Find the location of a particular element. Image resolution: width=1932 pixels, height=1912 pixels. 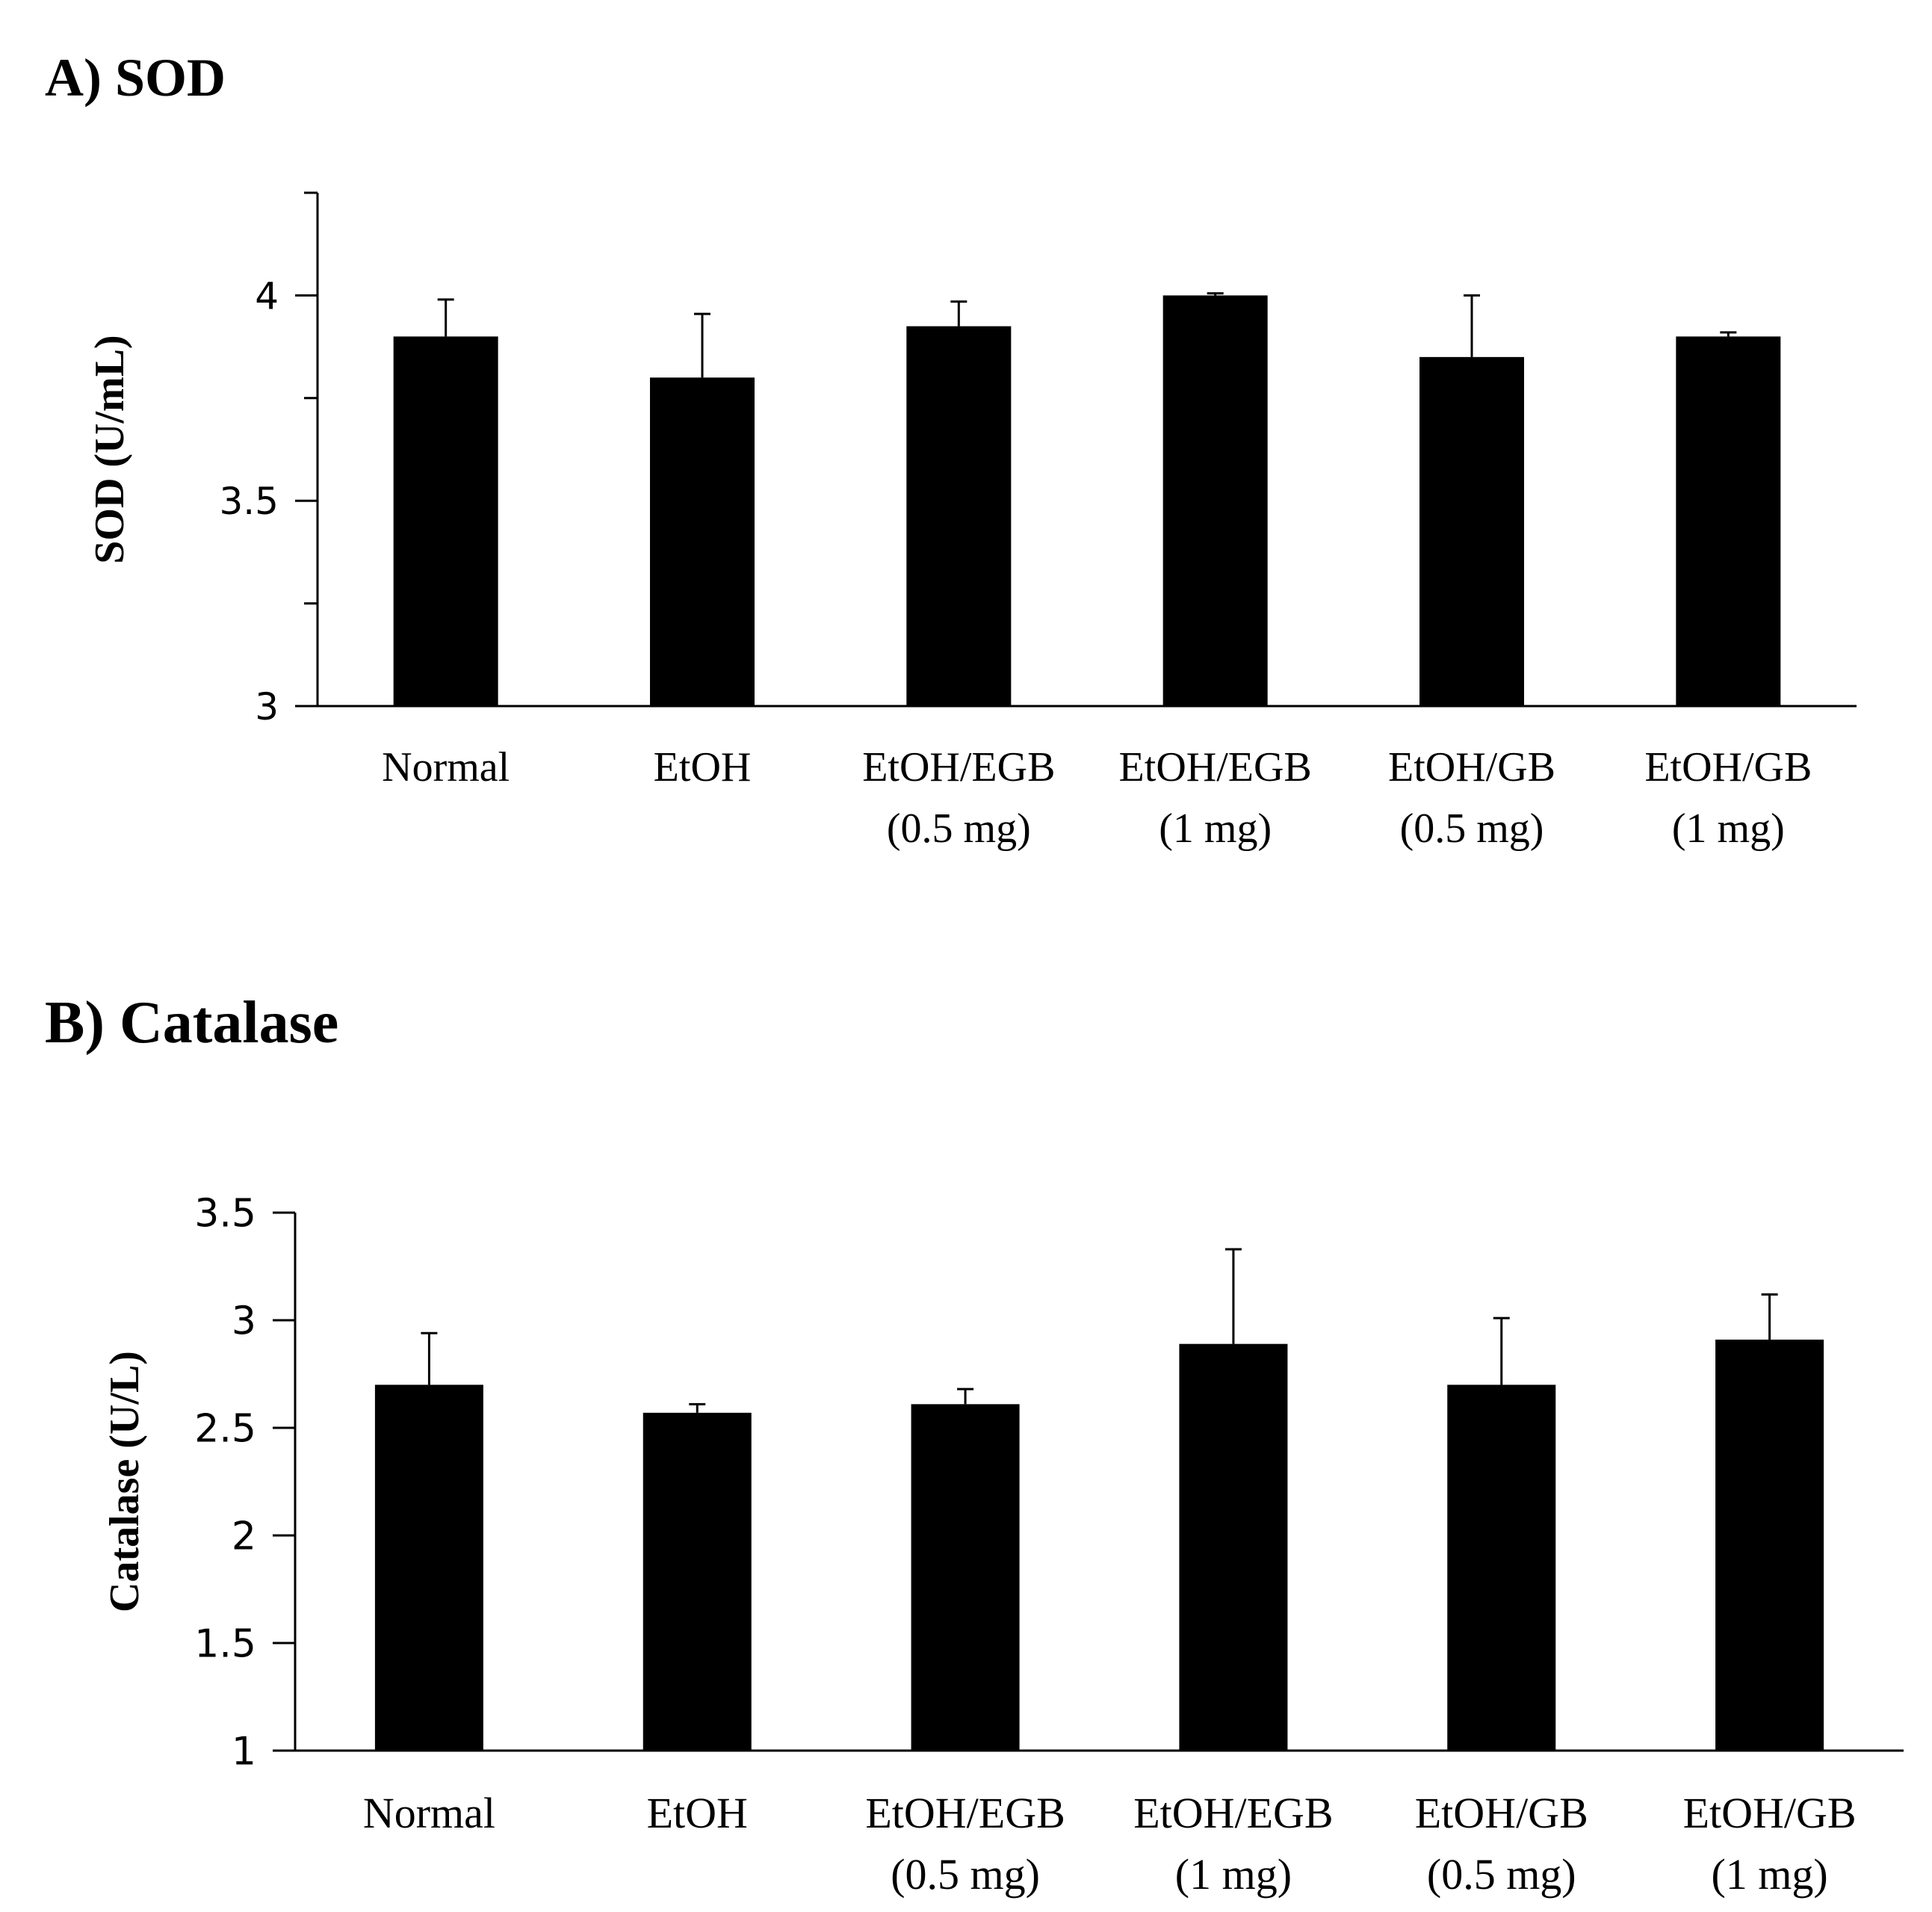

catalase-y-tick-label: 1 is located at coordinates (244, 1752).